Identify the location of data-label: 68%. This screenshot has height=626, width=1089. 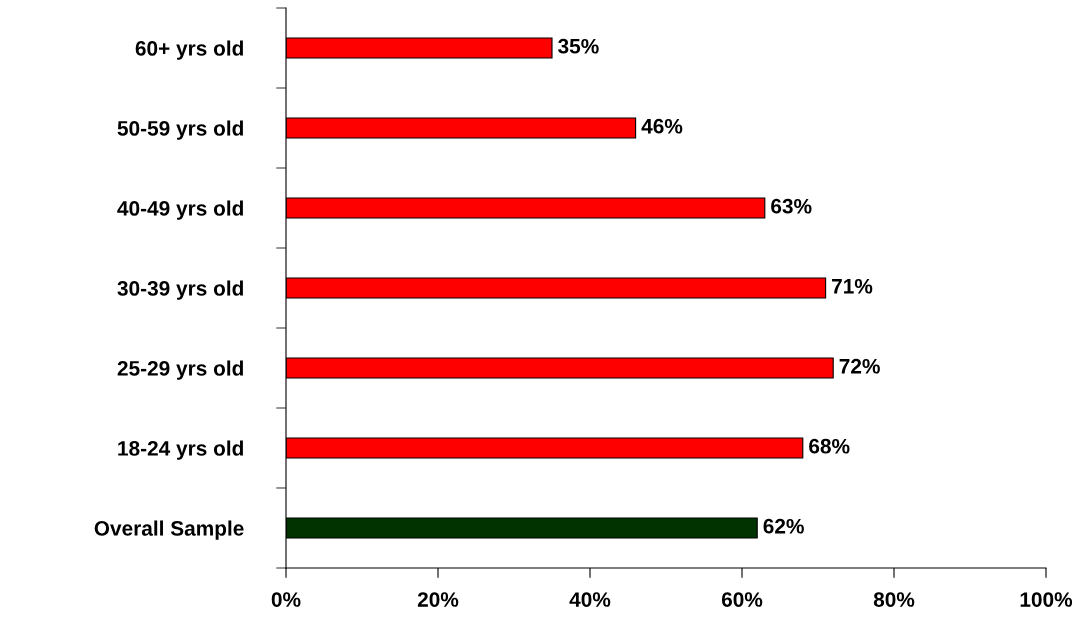
(829, 446).